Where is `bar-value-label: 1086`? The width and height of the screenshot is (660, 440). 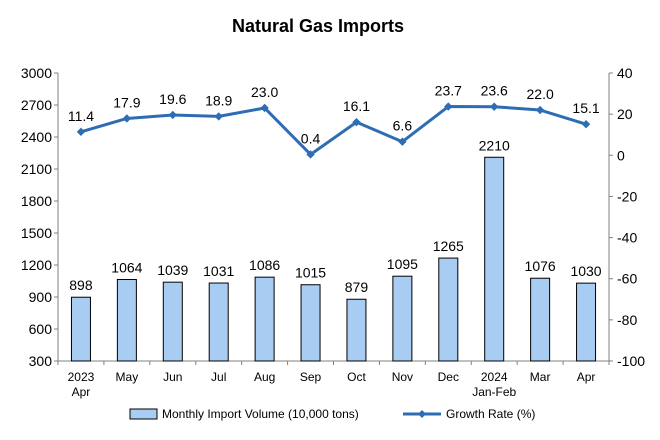 bar-value-label: 1086 is located at coordinates (264, 265).